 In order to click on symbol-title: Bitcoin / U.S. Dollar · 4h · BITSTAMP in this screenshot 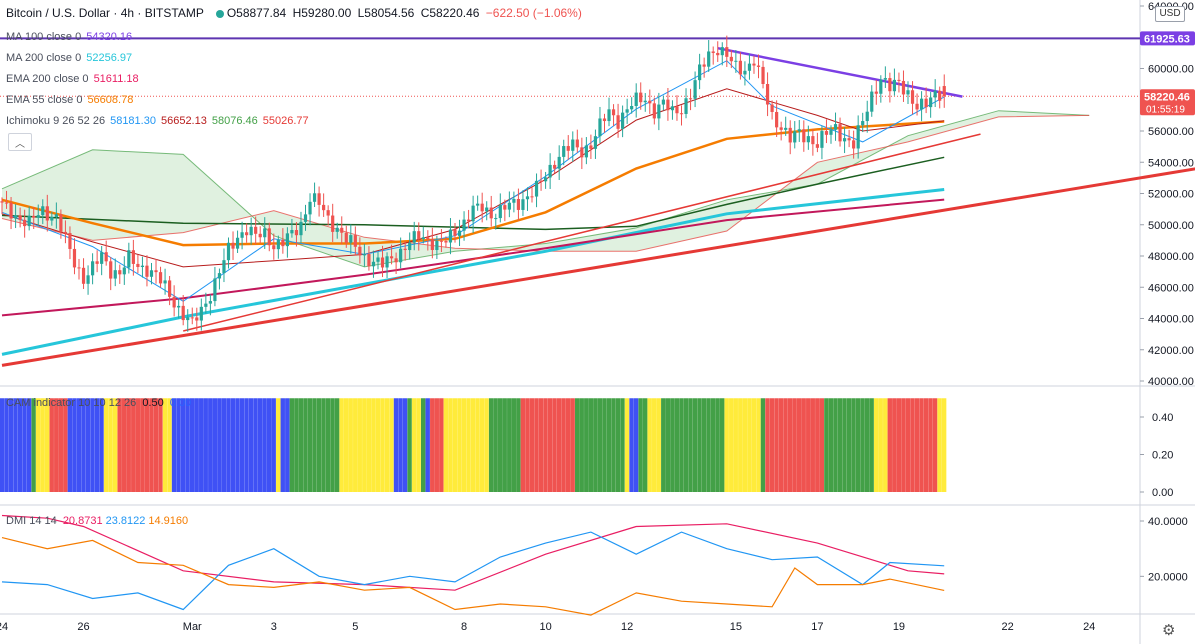, I will do `click(105, 13)`.